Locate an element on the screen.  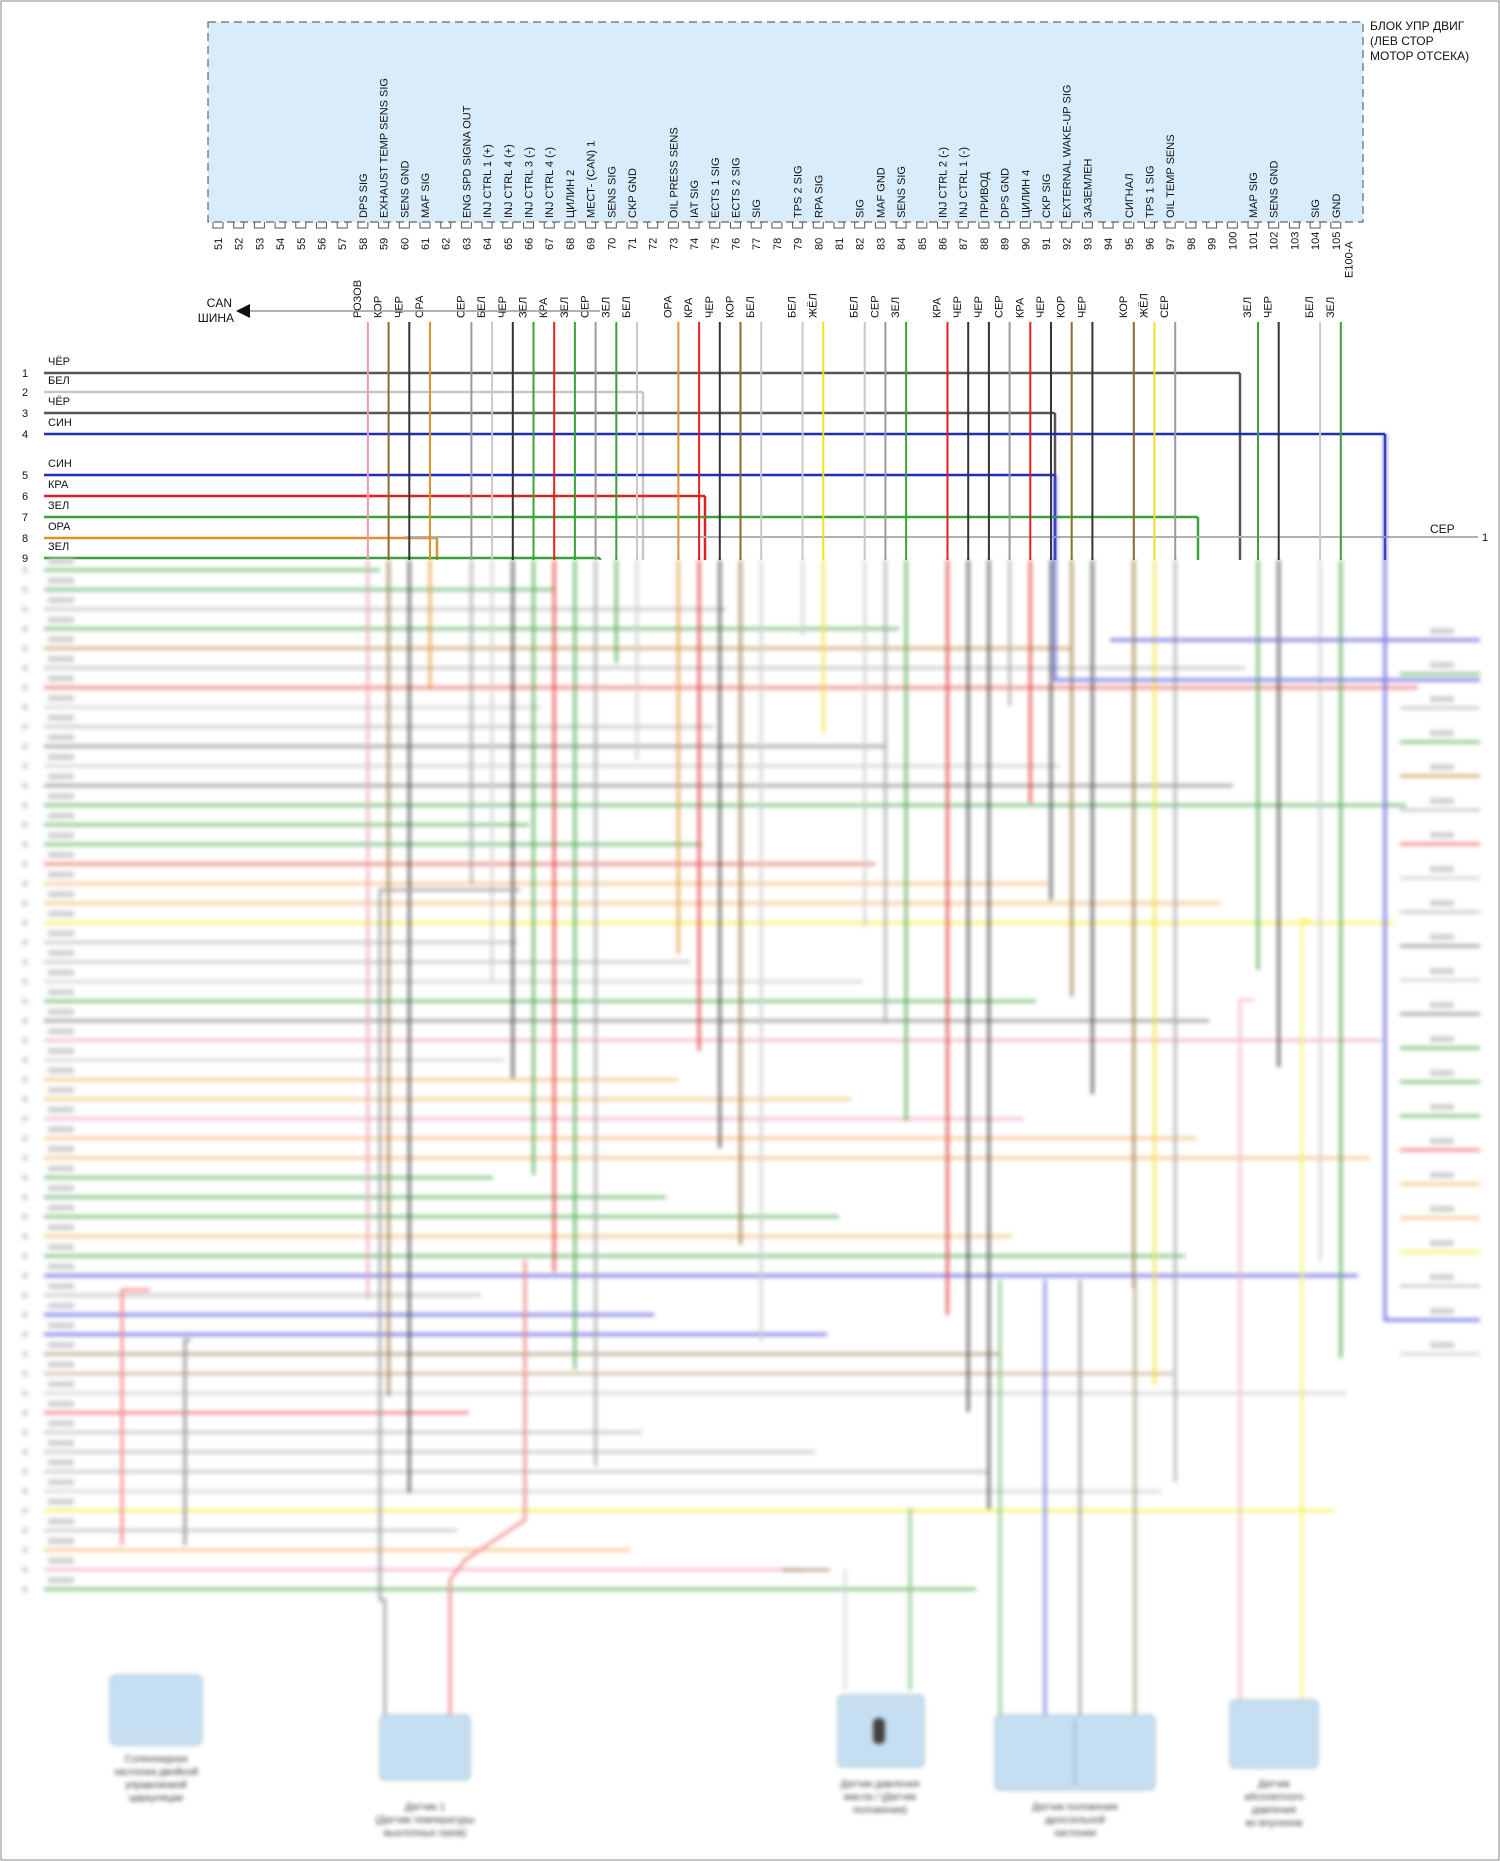
left-line-label: ЧЁР is located at coordinates (59, 362).